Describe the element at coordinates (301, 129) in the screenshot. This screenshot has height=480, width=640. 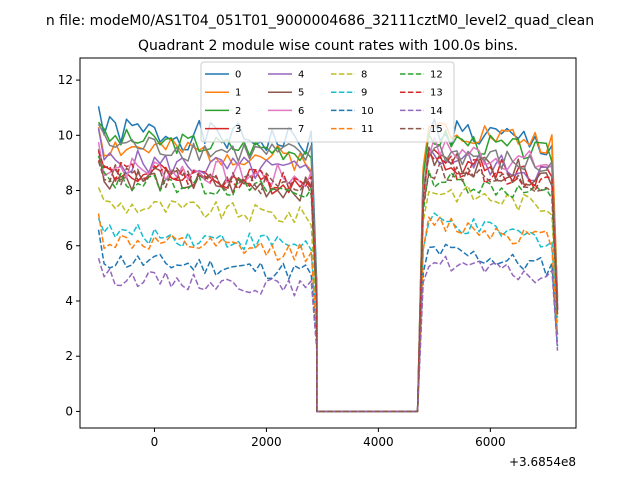
I see `legend-label-7: 7` at that location.